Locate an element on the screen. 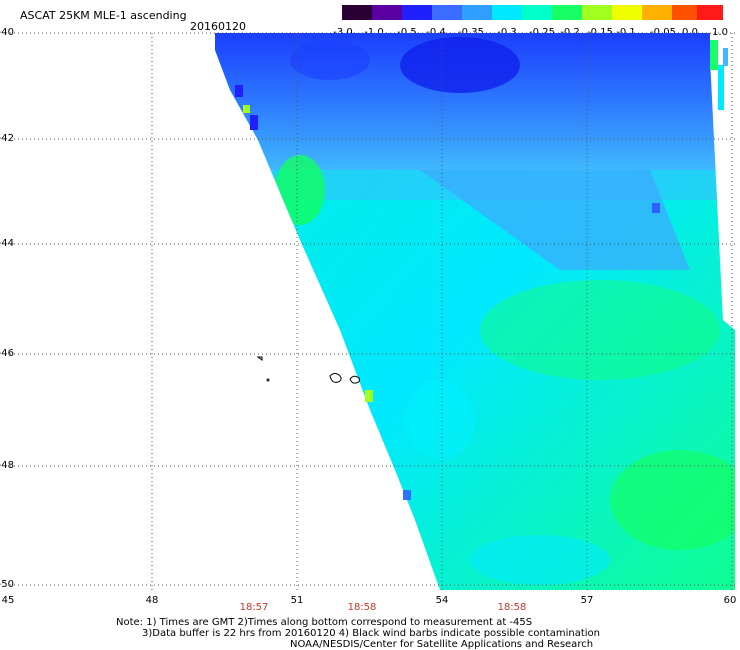  product-date: 20160120 is located at coordinates (218, 26).